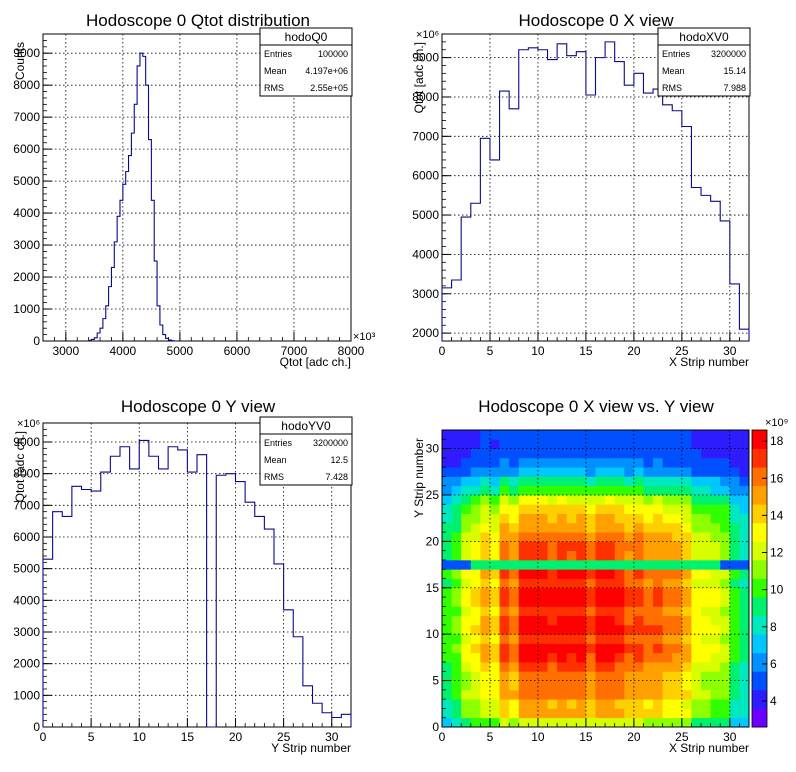 The width and height of the screenshot is (796, 772). I want to click on y-tick-label: 30, so click(433, 449).